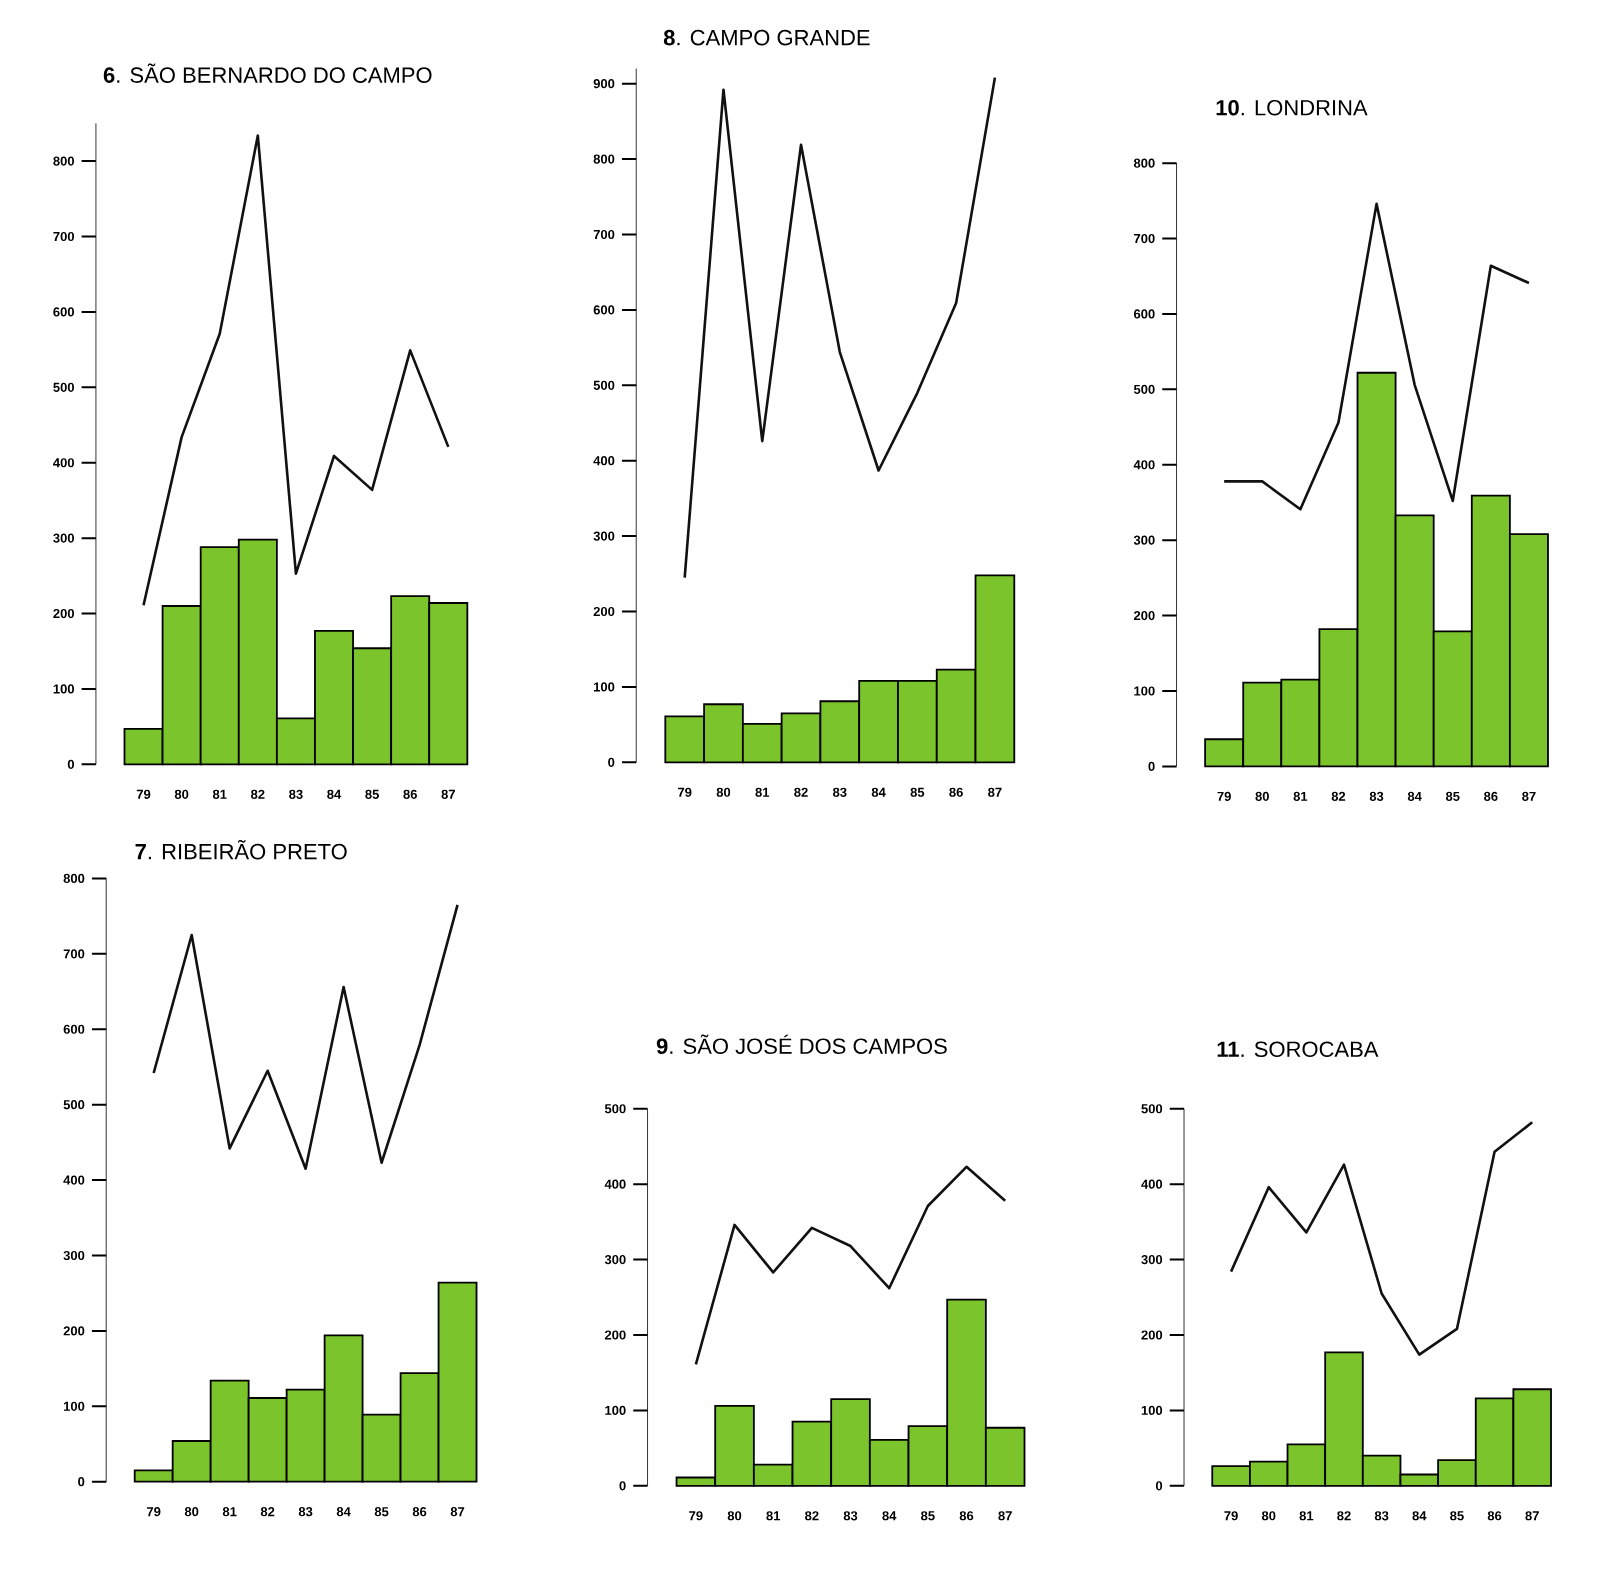 Image resolution: width=1600 pixels, height=1596 pixels. What do you see at coordinates (1292, 107) in the screenshot?
I see `chart-title: 10. LONDRINA` at bounding box center [1292, 107].